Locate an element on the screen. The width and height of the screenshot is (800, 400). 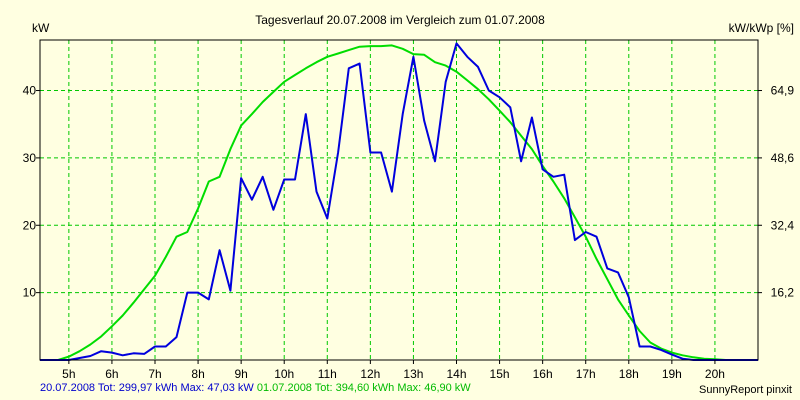
x-tick-label: 18h is located at coordinates (629, 374).